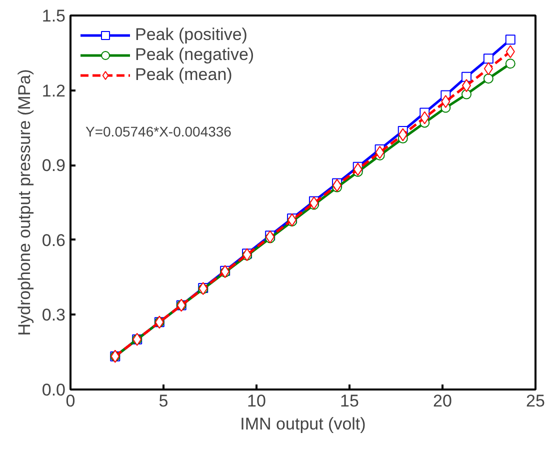  Describe the element at coordinates (71, 401) in the screenshot. I see `x-tick-label: 0` at that location.